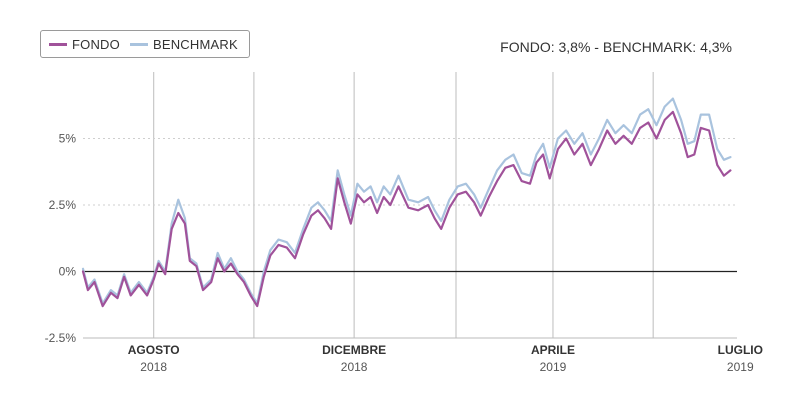 The width and height of the screenshot is (796, 400). I want to click on x-tick-month-label: APRILE, so click(553, 350).